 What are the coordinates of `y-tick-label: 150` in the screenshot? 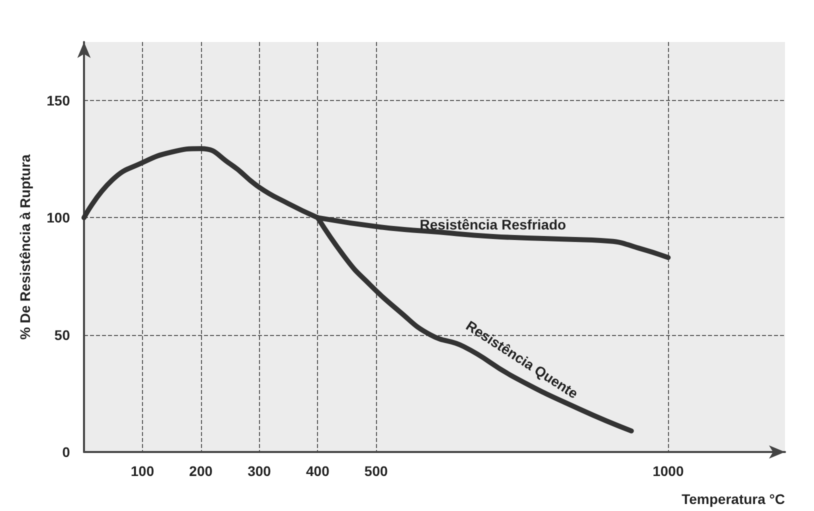 It's located at (58, 100).